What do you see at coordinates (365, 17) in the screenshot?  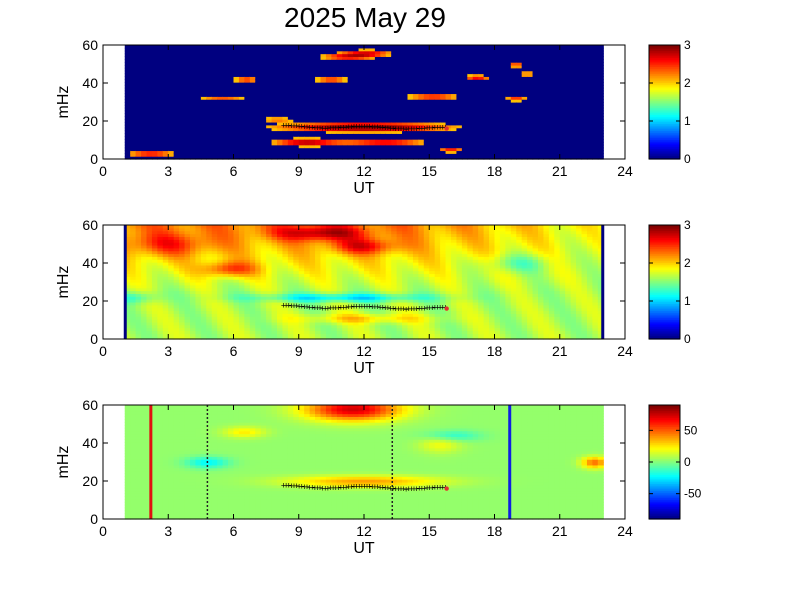 I see `figure-title: 2025 May 29` at bounding box center [365, 17].